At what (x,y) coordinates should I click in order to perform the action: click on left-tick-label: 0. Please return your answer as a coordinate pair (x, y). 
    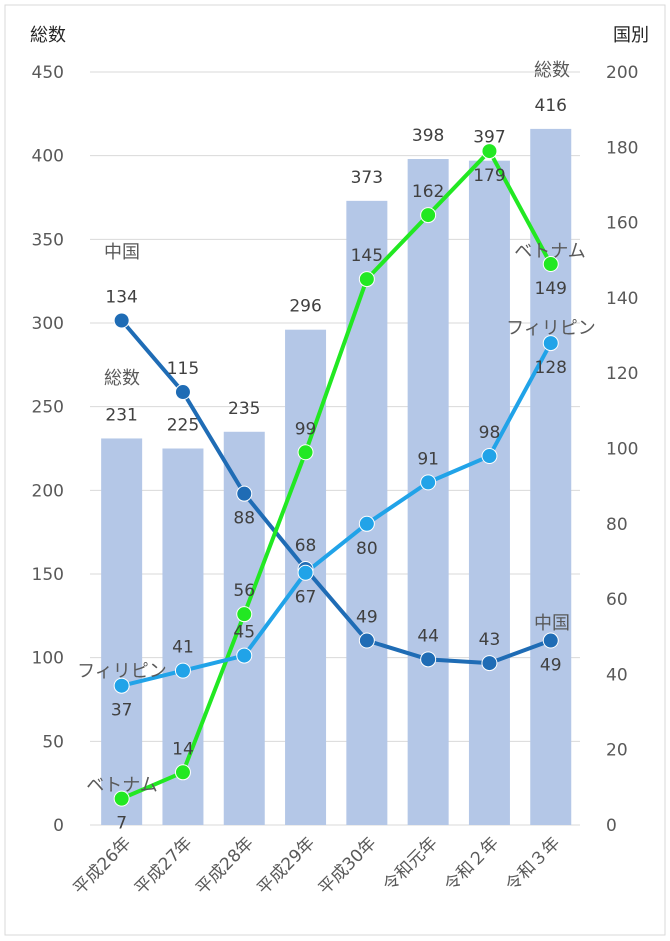
    Looking at the image, I should click on (58, 826).